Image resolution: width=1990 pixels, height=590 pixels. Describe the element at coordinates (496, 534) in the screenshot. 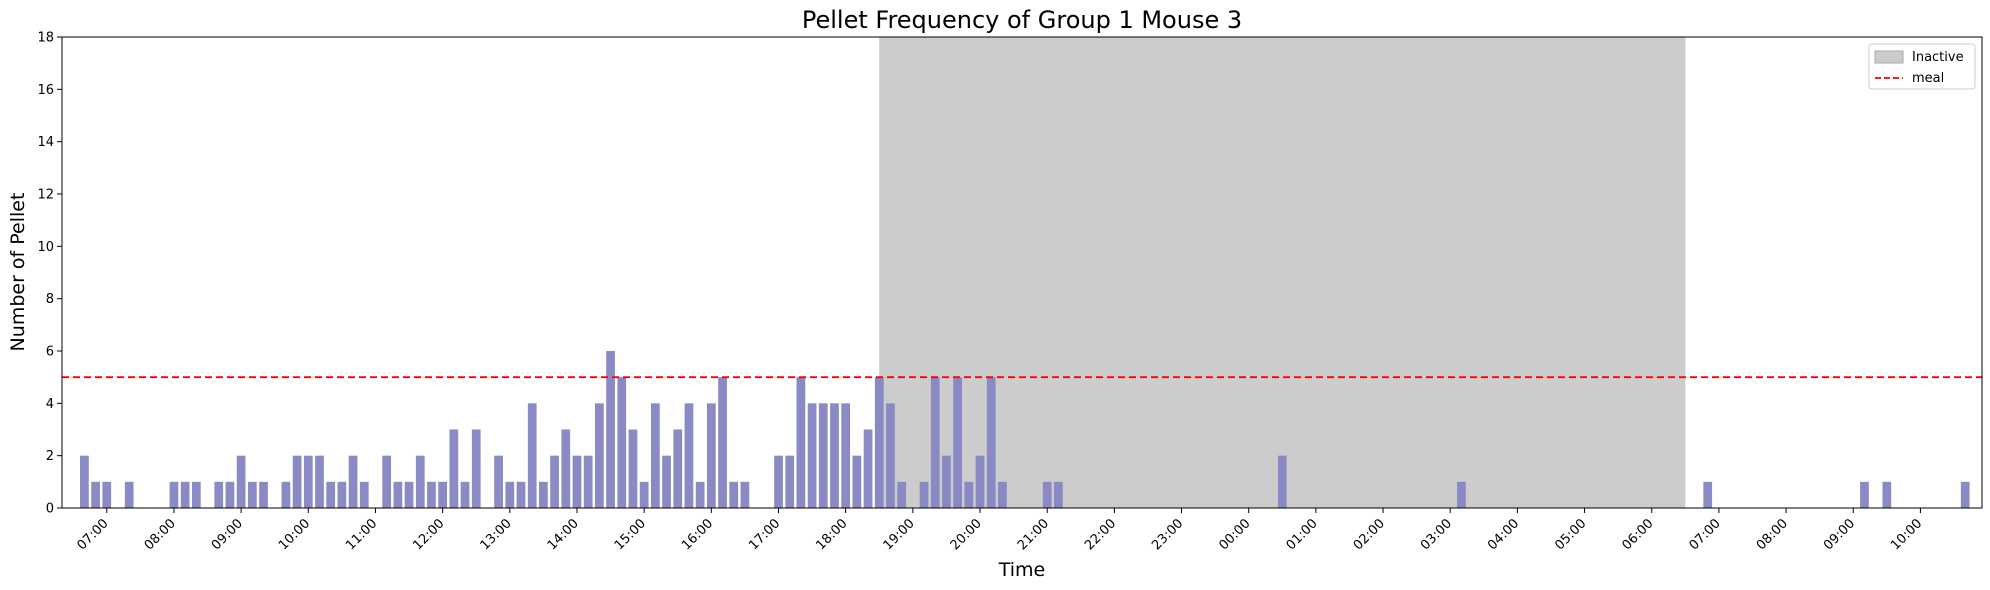

I see `x-tick-label: 13:00` at that location.